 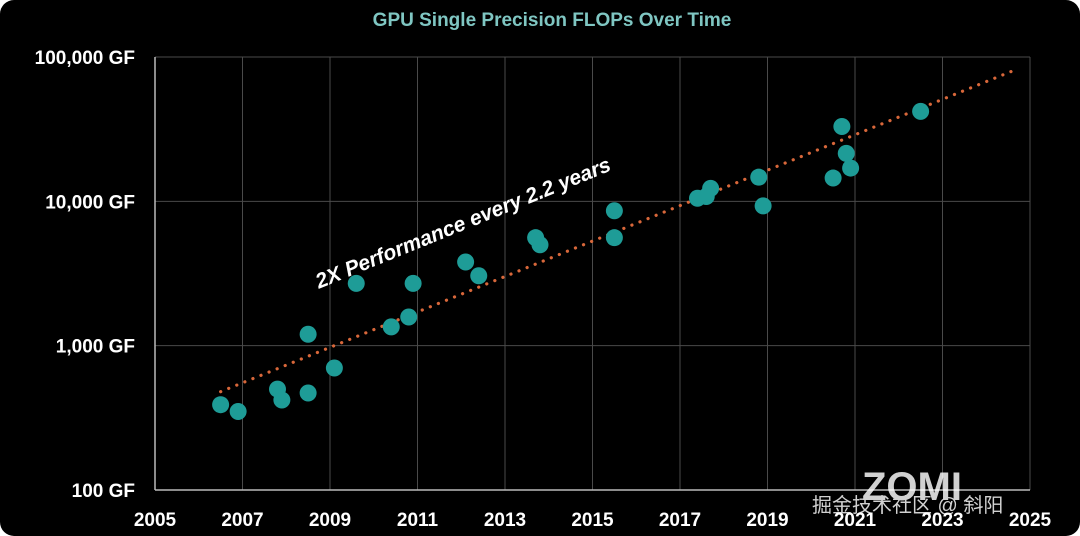 What do you see at coordinates (90, 202) in the screenshot?
I see `y-tick-label: 10,000 GF` at bounding box center [90, 202].